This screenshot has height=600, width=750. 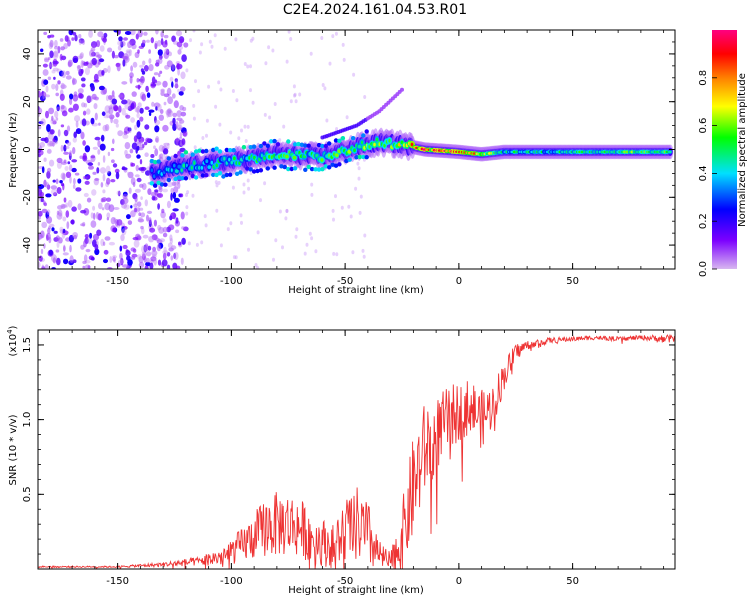 I want to click on colorbar-tick-label: 0.2, so click(x=703, y=221).